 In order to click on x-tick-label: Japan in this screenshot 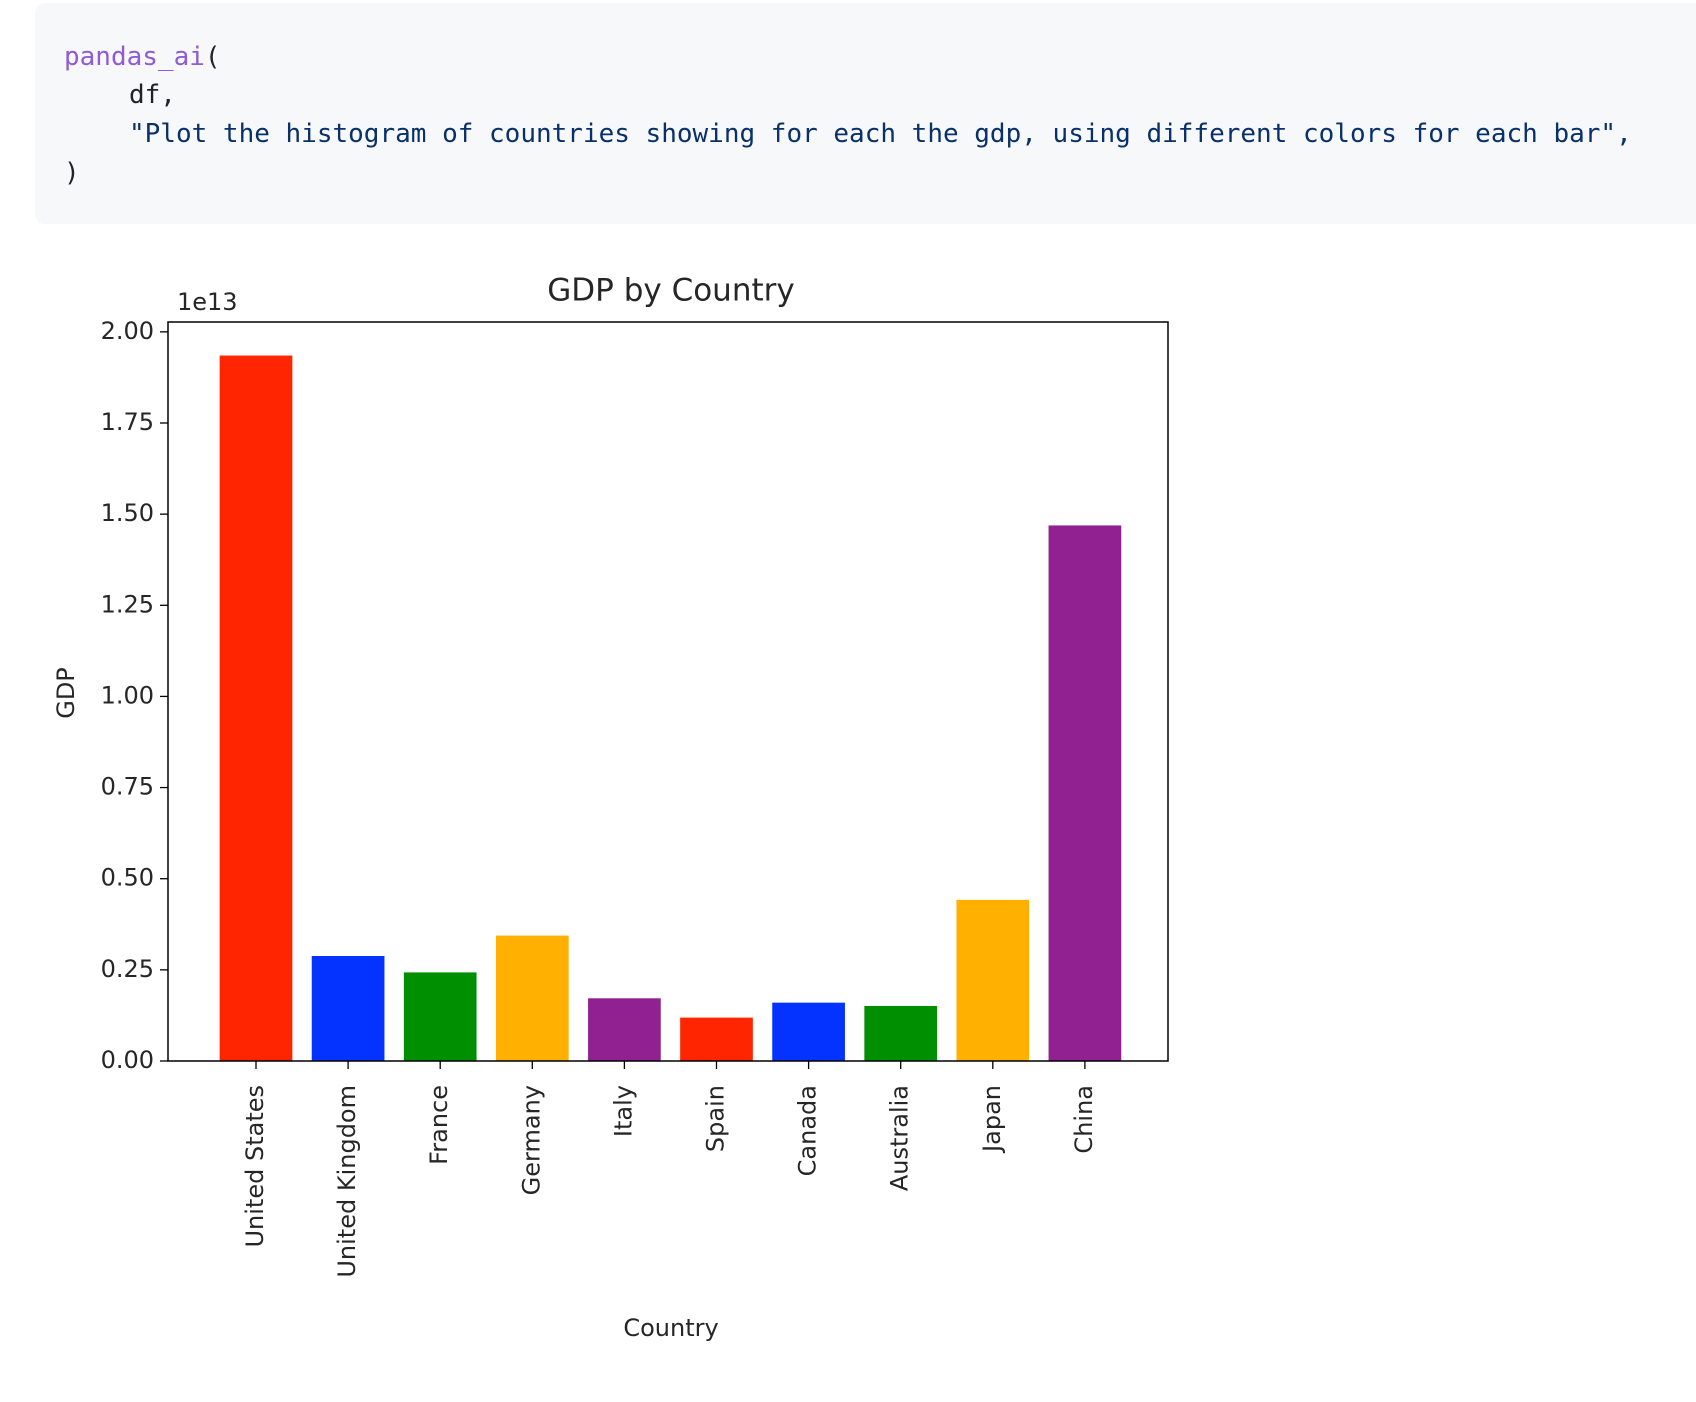, I will do `click(992, 1119)`.